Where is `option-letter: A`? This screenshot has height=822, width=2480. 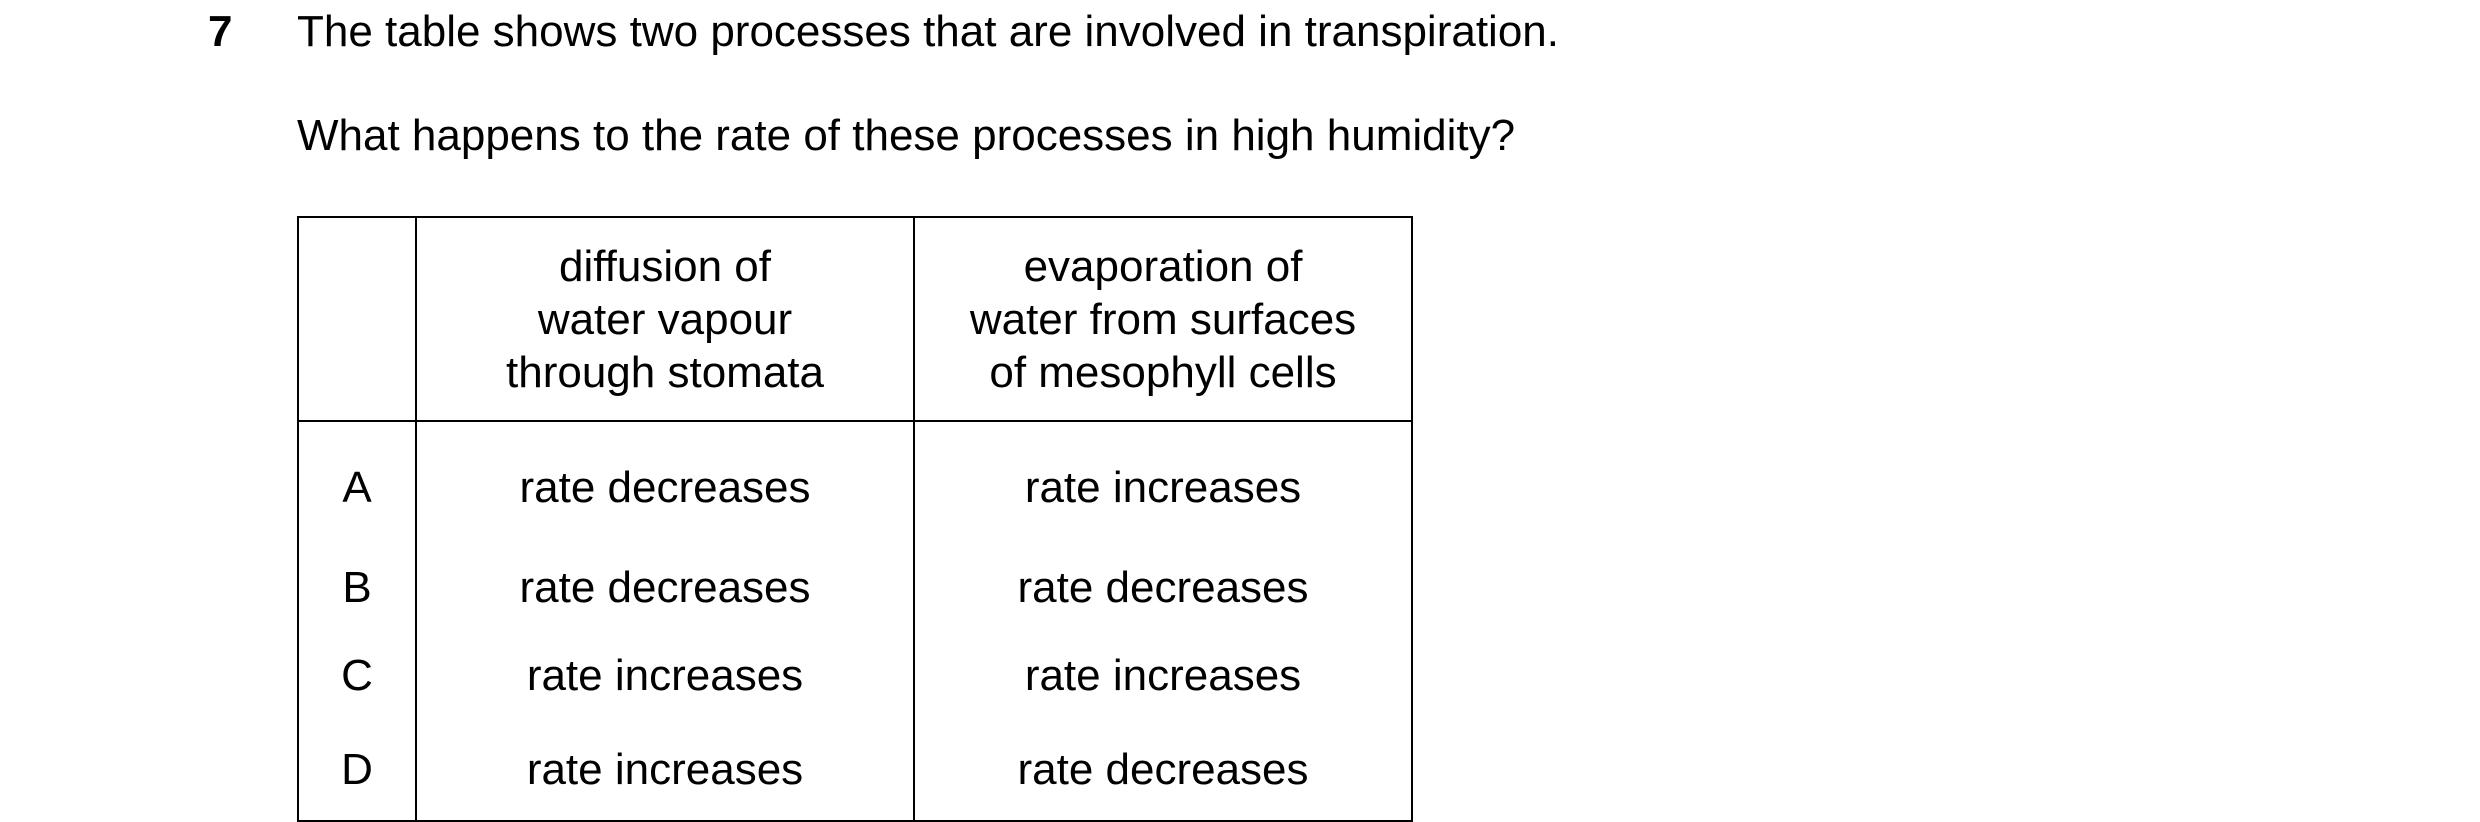
option-letter: A is located at coordinates (357, 482).